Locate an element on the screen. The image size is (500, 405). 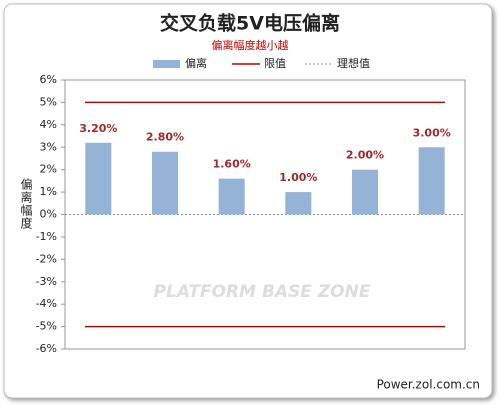
legend-label: 限值 is located at coordinates (275, 63).